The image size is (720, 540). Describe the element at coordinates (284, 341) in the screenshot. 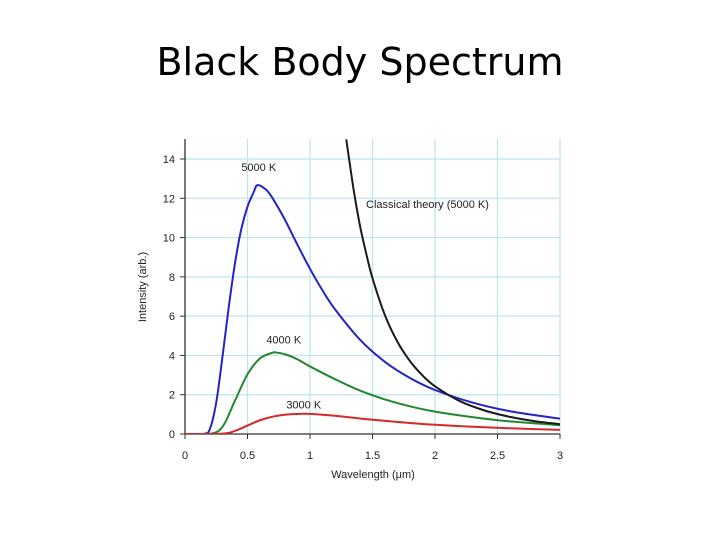

I see `curve-label-4000-k: 4000 K` at that location.